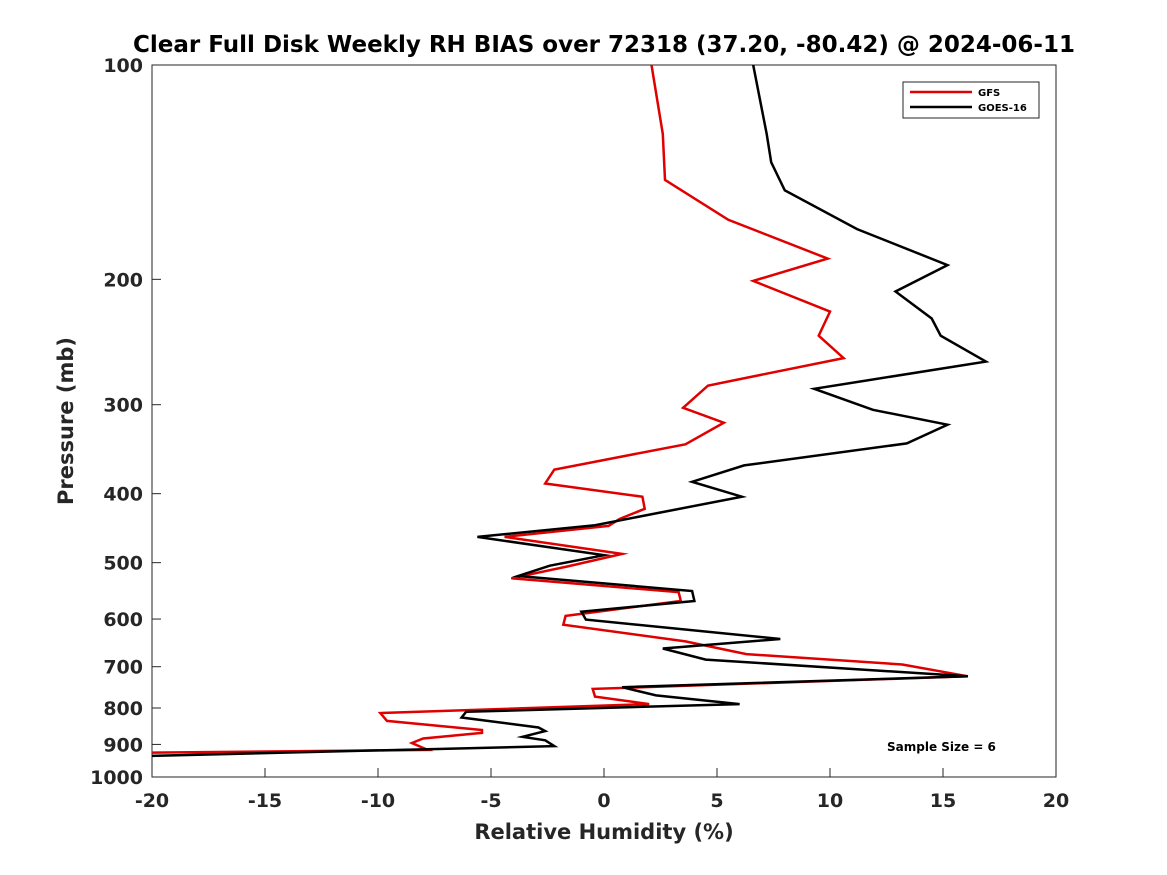 The height and width of the screenshot is (875, 1167). Describe the element at coordinates (123, 745) in the screenshot. I see `y-tick-label: 900` at that location.